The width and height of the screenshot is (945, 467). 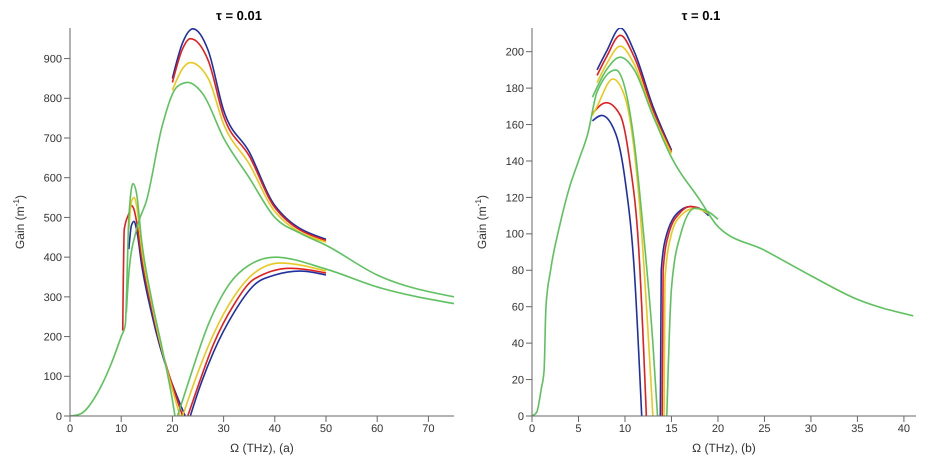 I want to click on chart-title: τ = 0.01, so click(x=239, y=16).